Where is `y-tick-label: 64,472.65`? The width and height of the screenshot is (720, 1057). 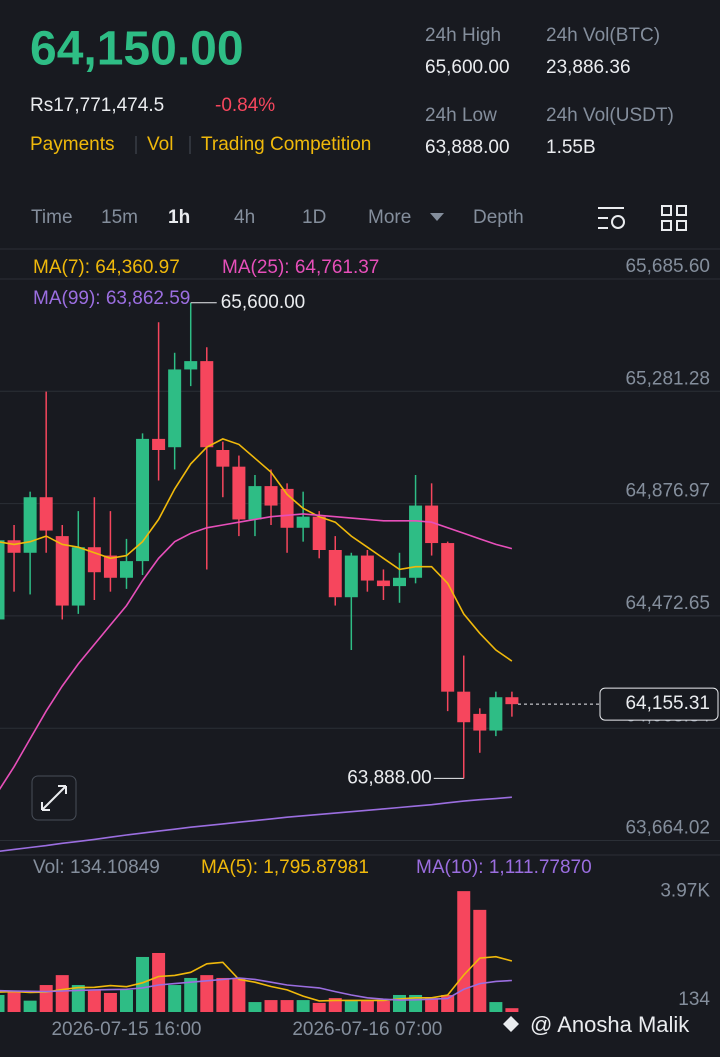 y-tick-label: 64,472.65 is located at coordinates (667, 603).